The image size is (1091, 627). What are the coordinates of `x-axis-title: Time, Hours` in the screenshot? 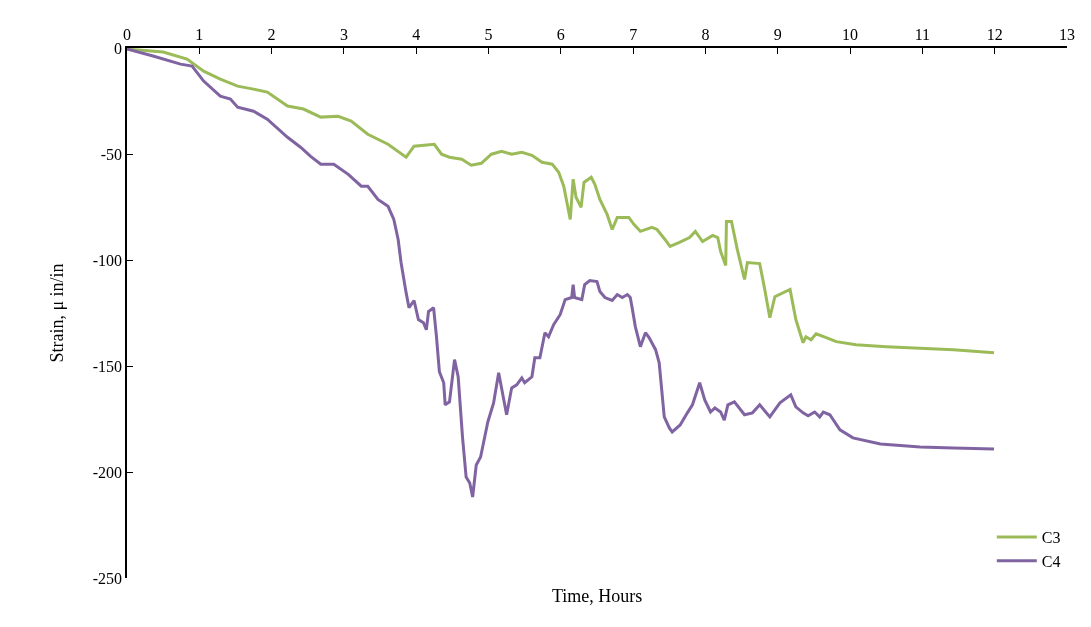 It's located at (597, 596).